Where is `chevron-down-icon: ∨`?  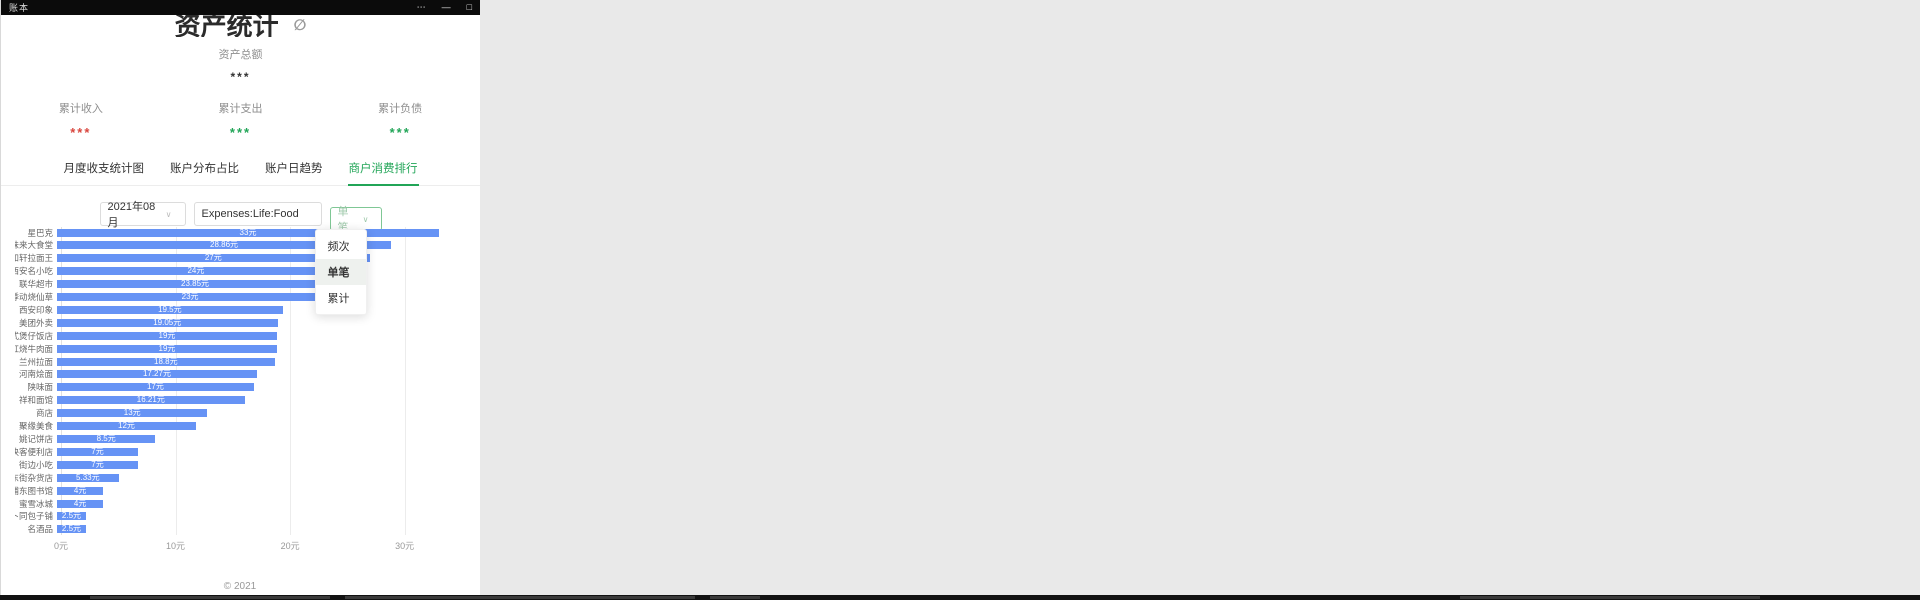 chevron-down-icon: ∨ is located at coordinates (168, 214).